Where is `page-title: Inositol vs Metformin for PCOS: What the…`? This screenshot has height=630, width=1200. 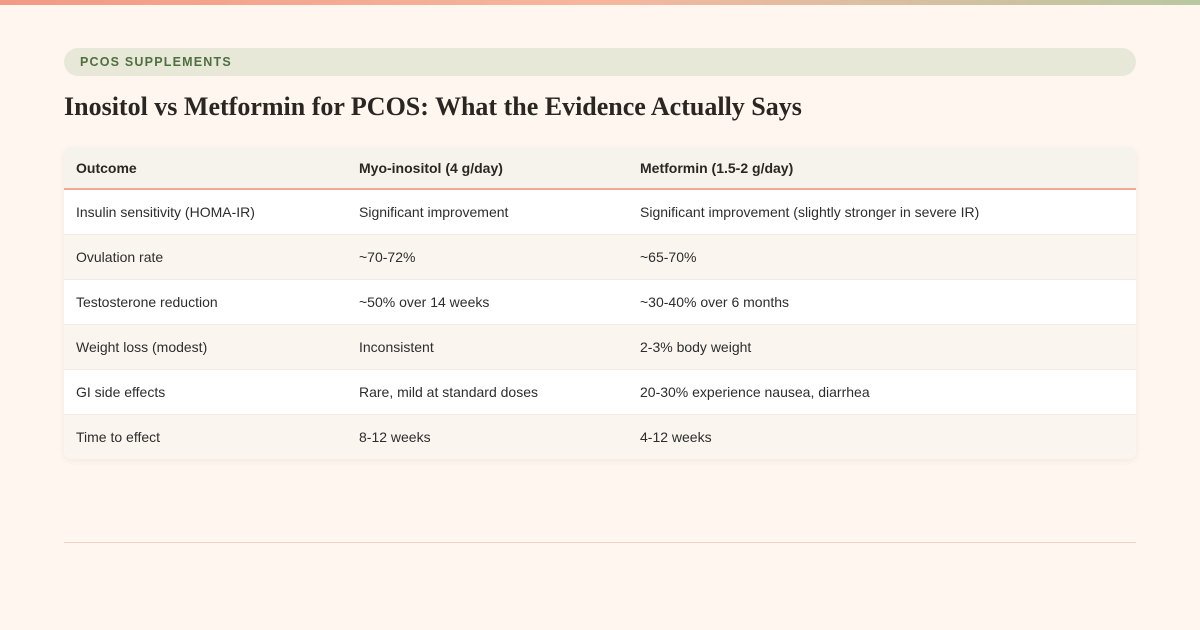
page-title: Inositol vs Metformin for PCOS: What the… is located at coordinates (433, 106).